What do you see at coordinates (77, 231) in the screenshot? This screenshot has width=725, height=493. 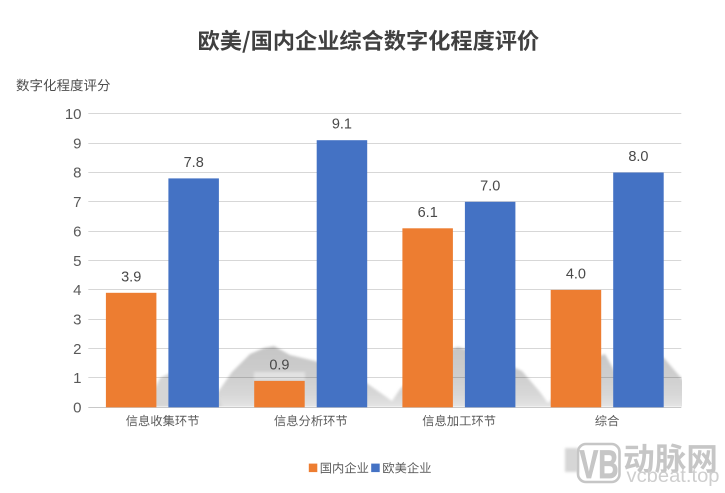 I see `svg-text: 6` at bounding box center [77, 231].